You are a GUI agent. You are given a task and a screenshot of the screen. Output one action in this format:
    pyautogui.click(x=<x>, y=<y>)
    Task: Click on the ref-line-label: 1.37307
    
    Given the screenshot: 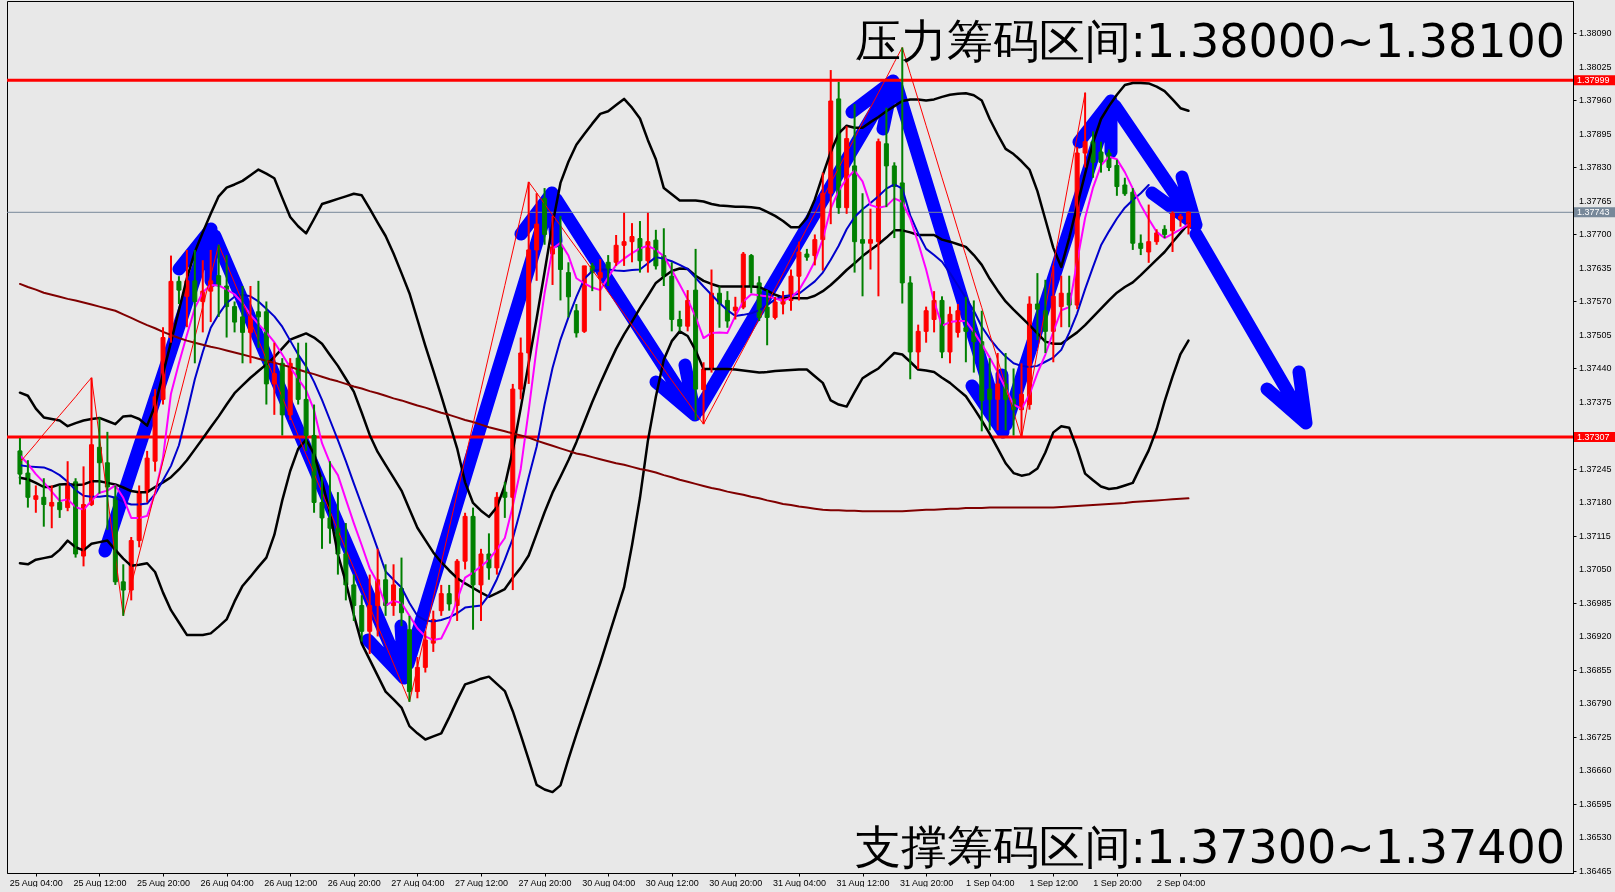 What is the action you would take?
    pyautogui.click(x=1593, y=437)
    